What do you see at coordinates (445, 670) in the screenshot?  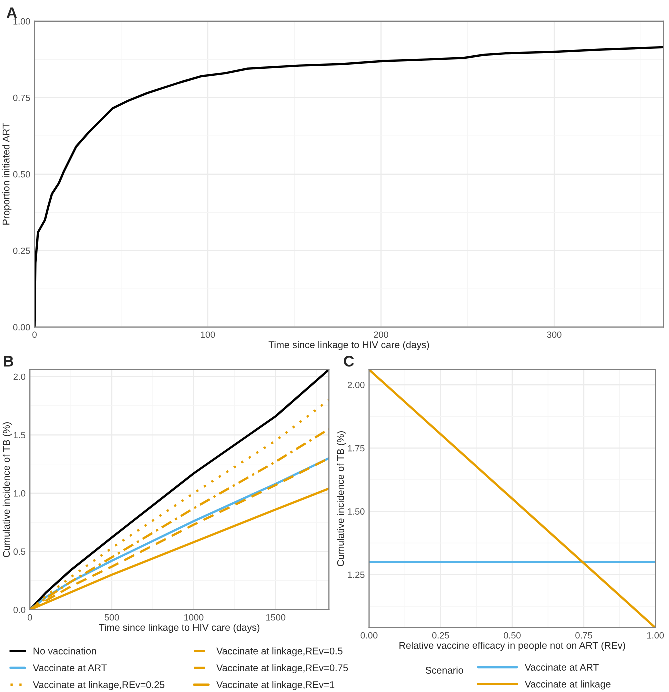 I see `legend-title: Scenario` at bounding box center [445, 670].